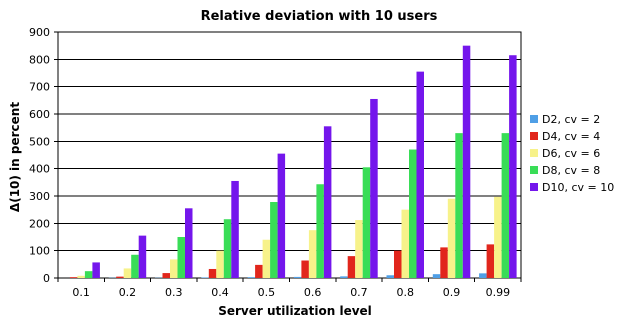 The image size is (626, 322). I want to click on legend-label: D8, cv = 8, so click(571, 170).